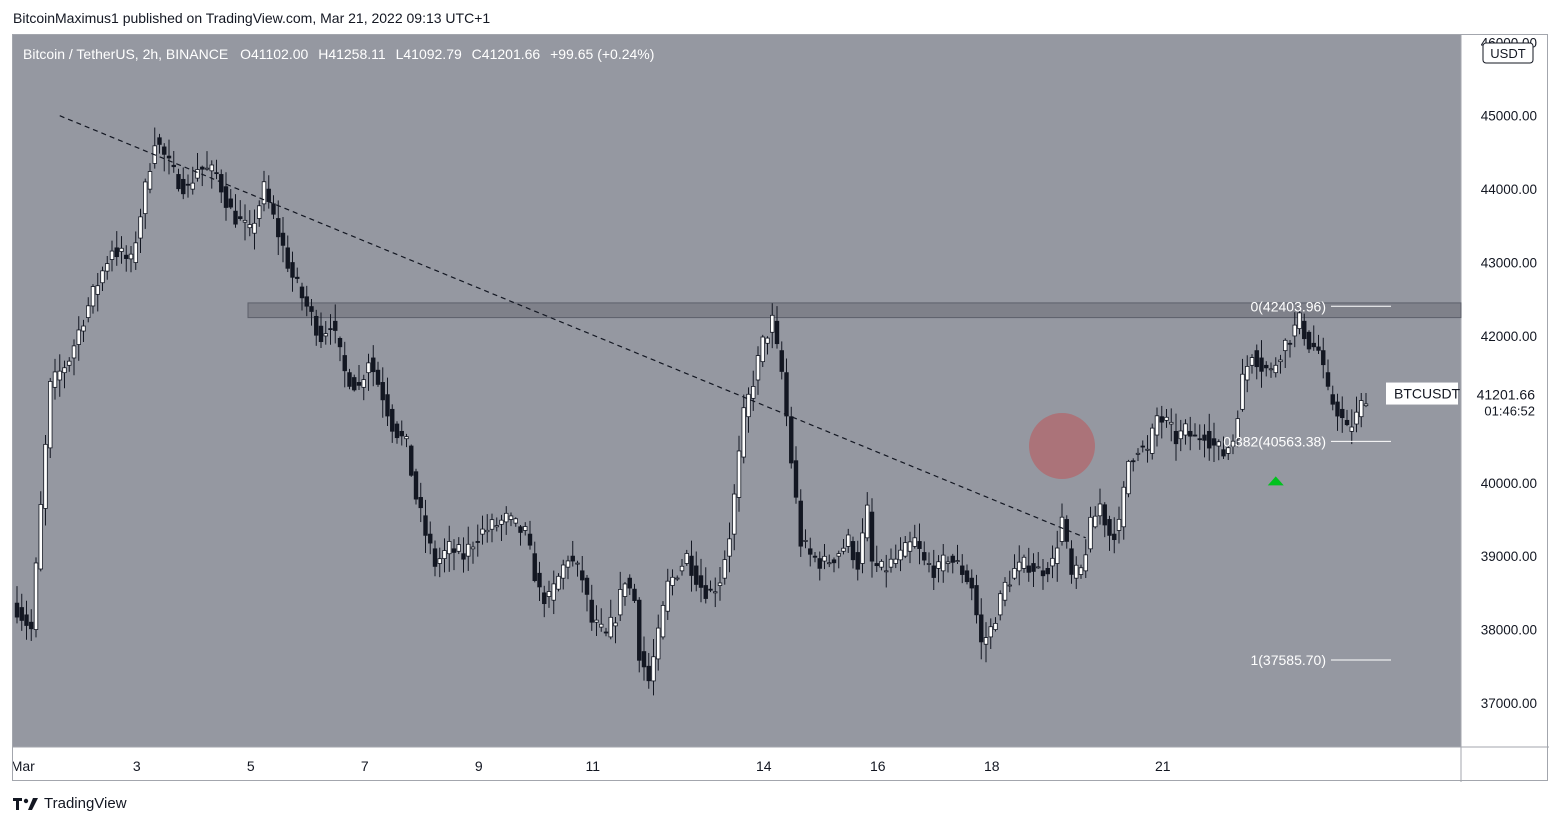 The width and height of the screenshot is (1561, 826). I want to click on x-tick-label: 3, so click(137, 766).